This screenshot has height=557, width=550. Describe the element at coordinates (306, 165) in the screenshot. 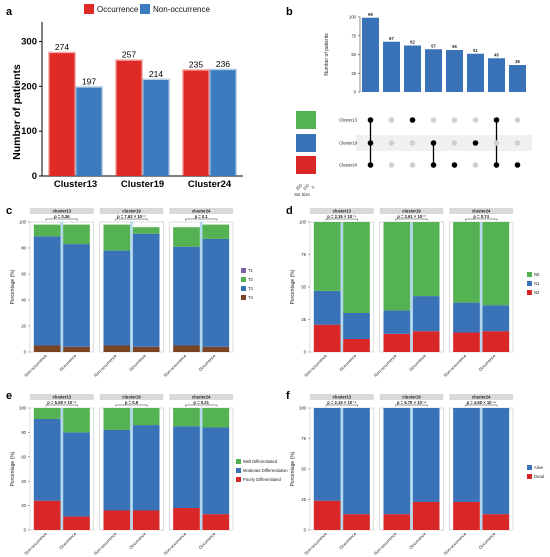

I see `set-size-swatch-cluster24` at that location.